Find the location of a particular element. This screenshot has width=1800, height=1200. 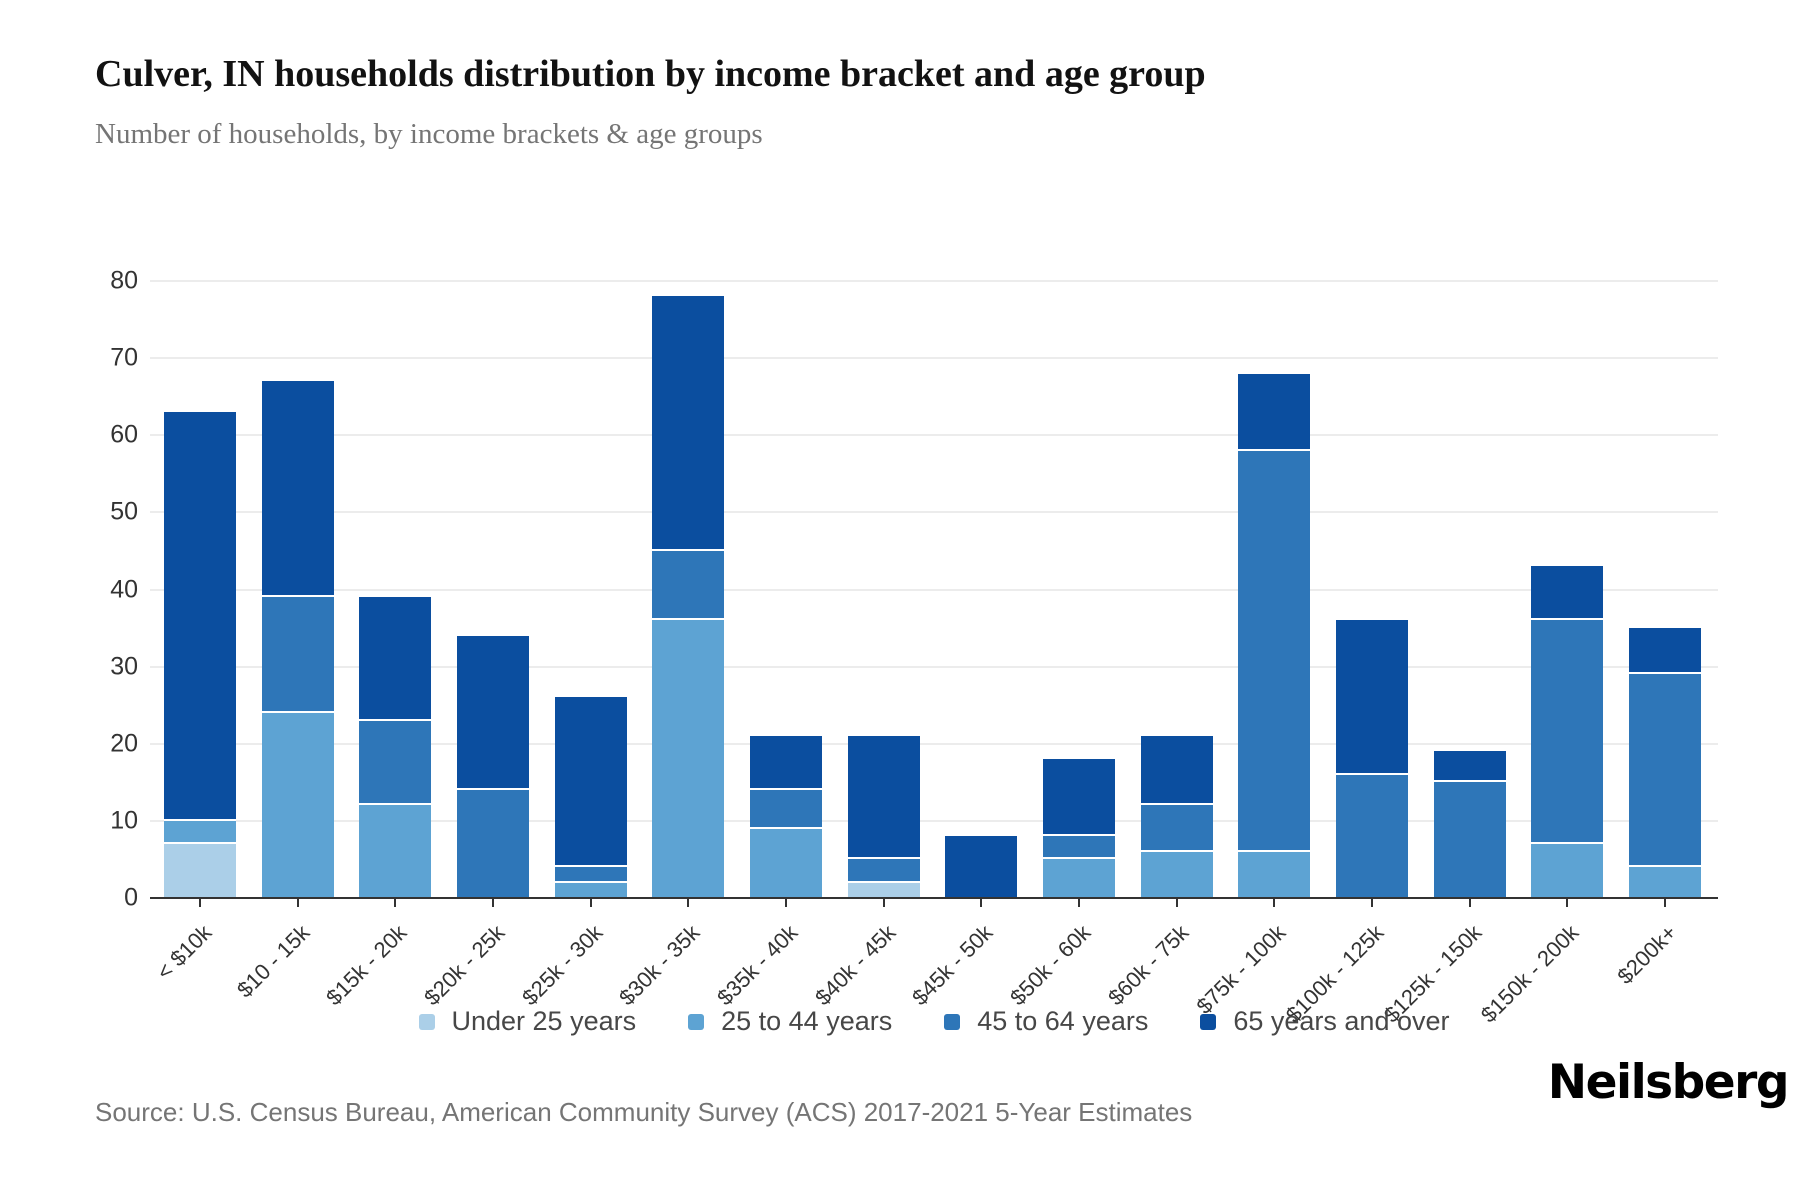

legend-item-25 to 44 years: 25 to 44 years is located at coordinates (790, 1021).